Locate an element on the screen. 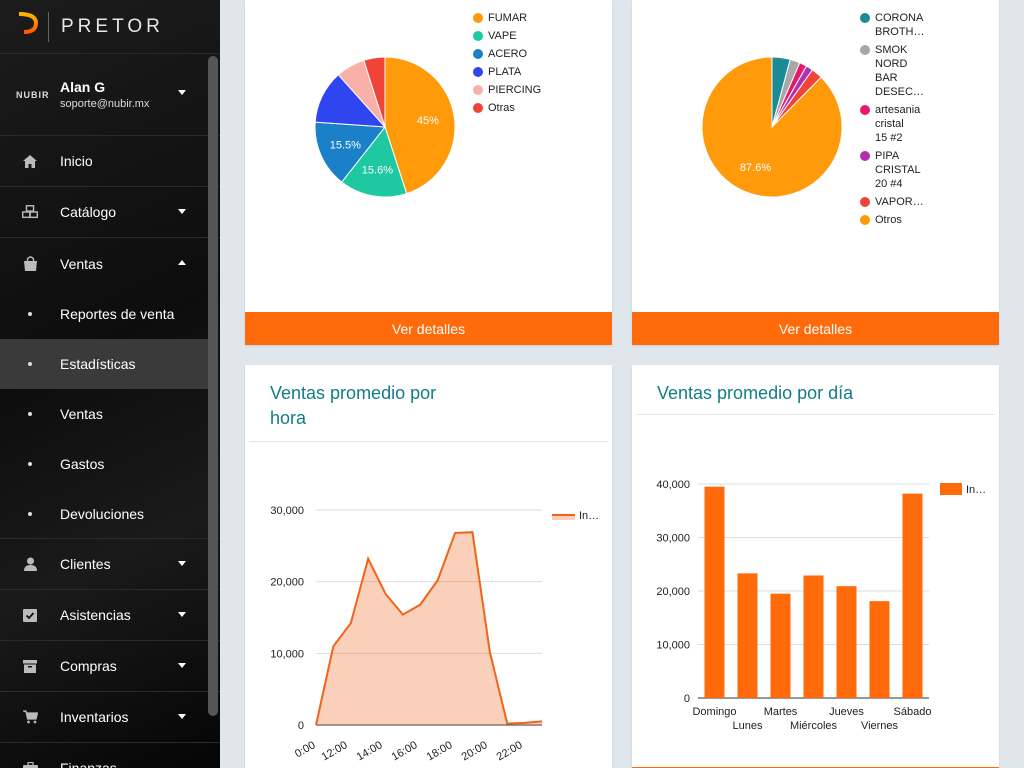 Image resolution: width=1024 pixels, height=768 pixels. nav-label: Estadísticas is located at coordinates (98, 364).